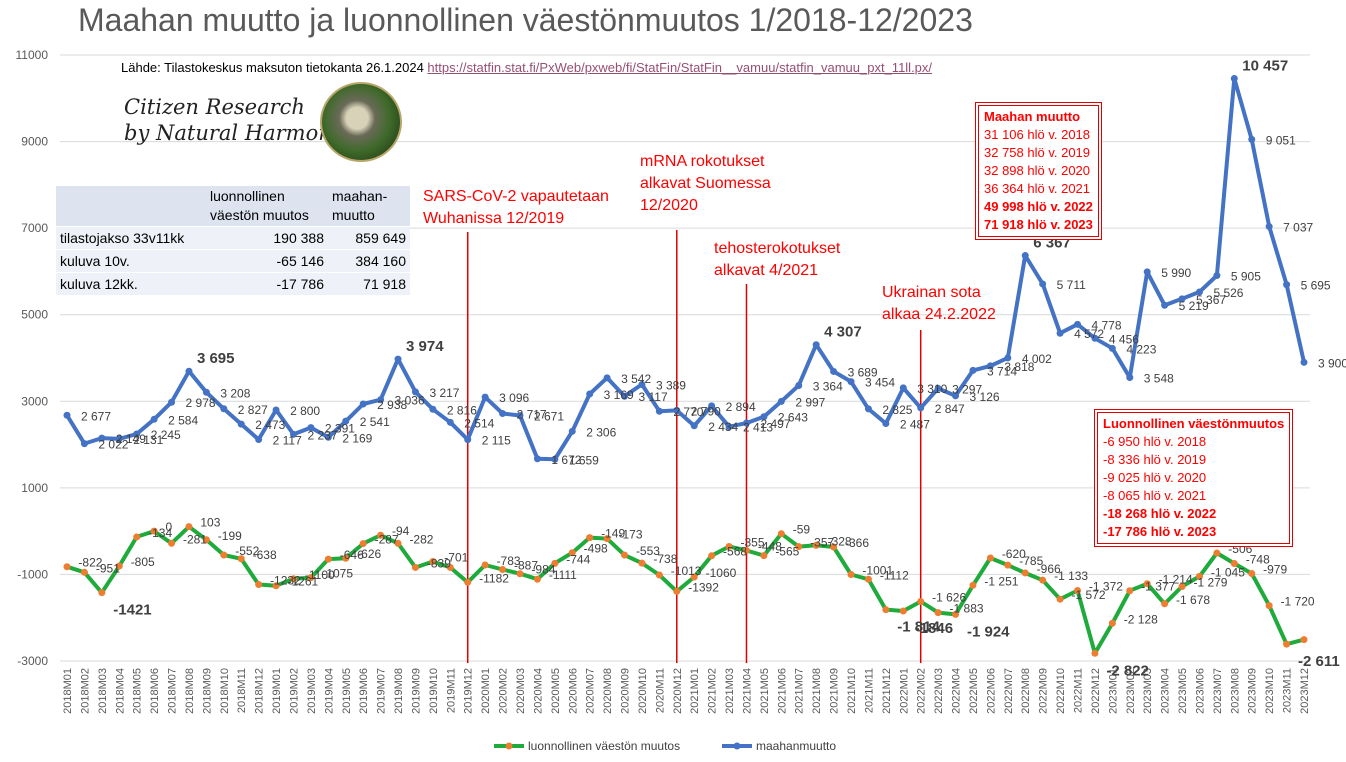 This screenshot has width=1346, height=762. Describe the element at coordinates (787, 552) in the screenshot. I see `data-label-natural-change: -565` at that location.